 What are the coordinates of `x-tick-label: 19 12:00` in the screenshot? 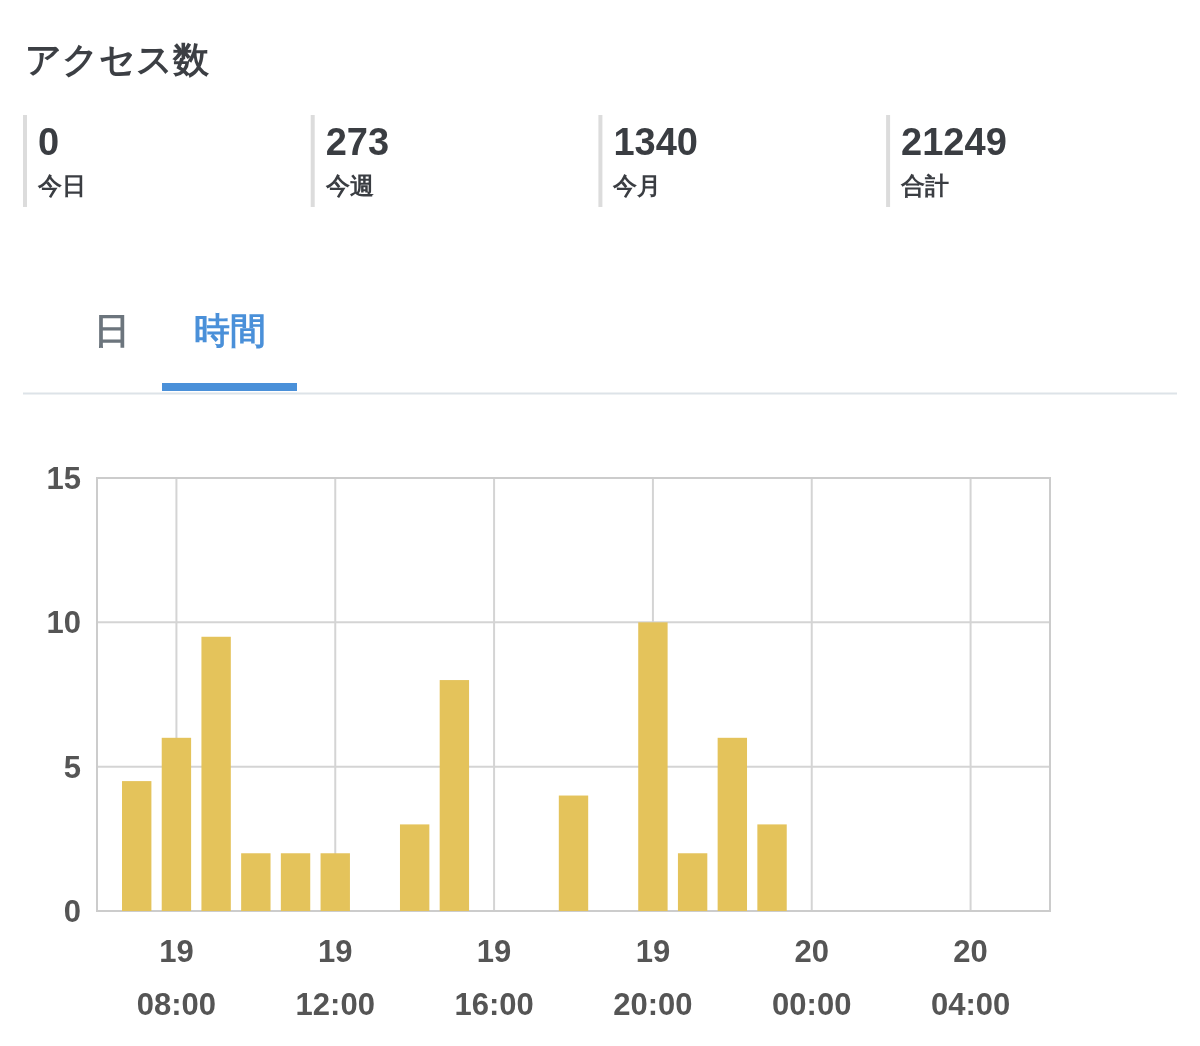 It's located at (335, 978).